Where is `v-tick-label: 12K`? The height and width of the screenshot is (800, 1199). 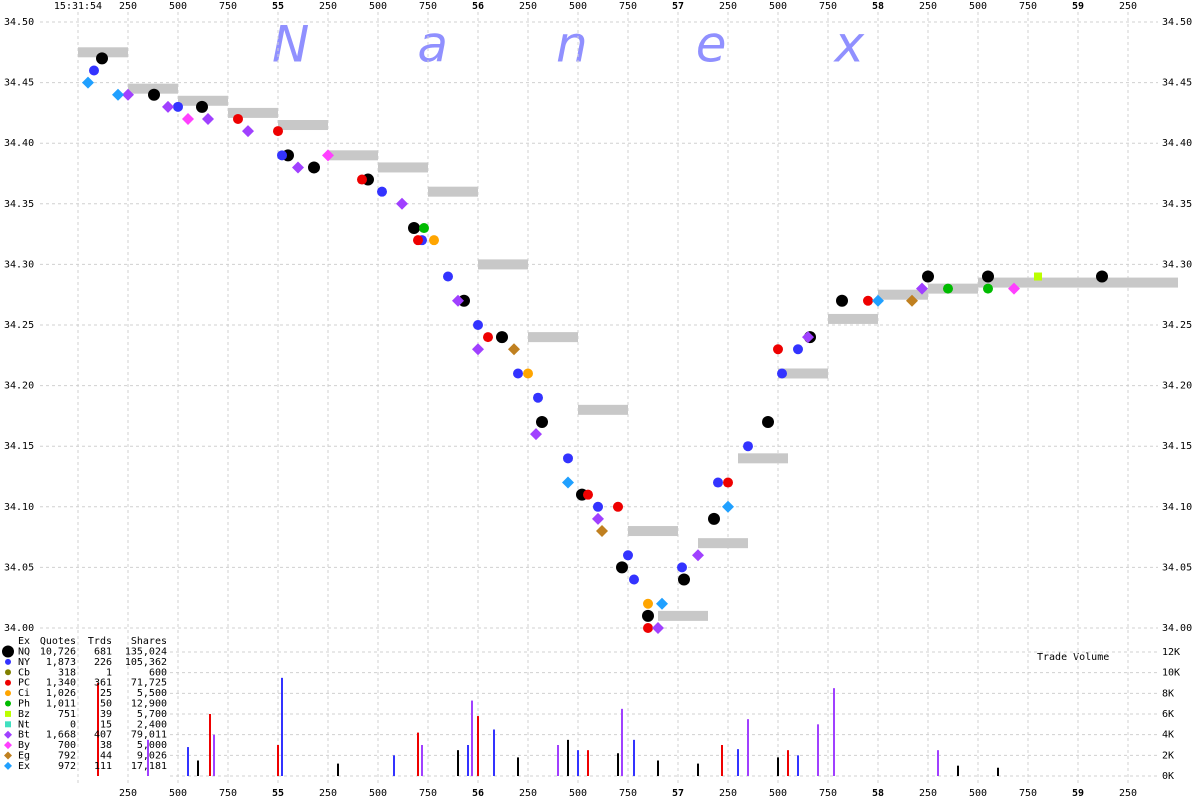
v-tick-label: 12K is located at coordinates (1171, 652).